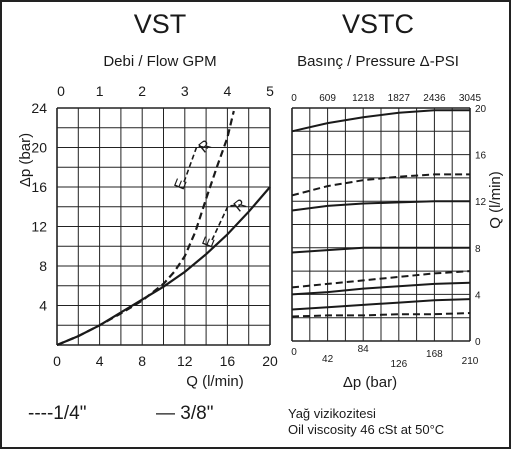  Describe the element at coordinates (228, 361) in the screenshot. I see `left-x-tick-label: 16` at that location.